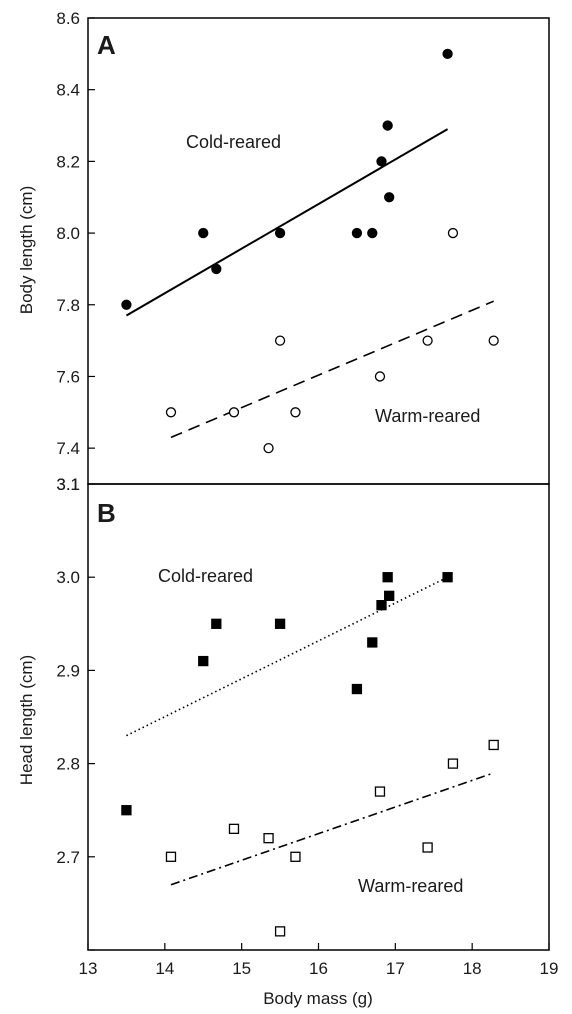 This screenshot has width=572, height=1014. I want to click on x-tick-label: 13, so click(88, 968).